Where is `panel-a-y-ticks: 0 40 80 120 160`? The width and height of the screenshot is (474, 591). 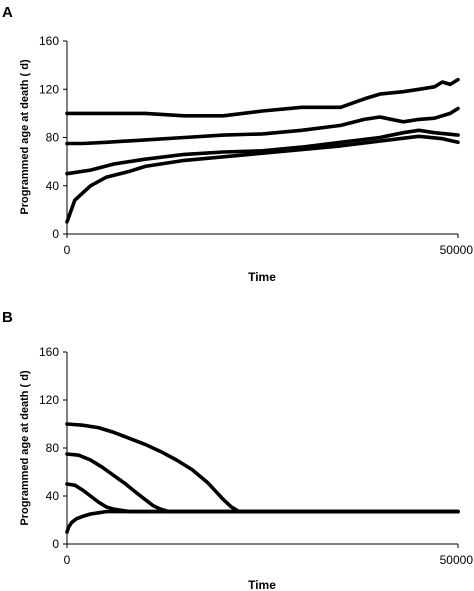
panel-a-y-ticks: 0 40 80 120 160 is located at coordinates (53, 137).